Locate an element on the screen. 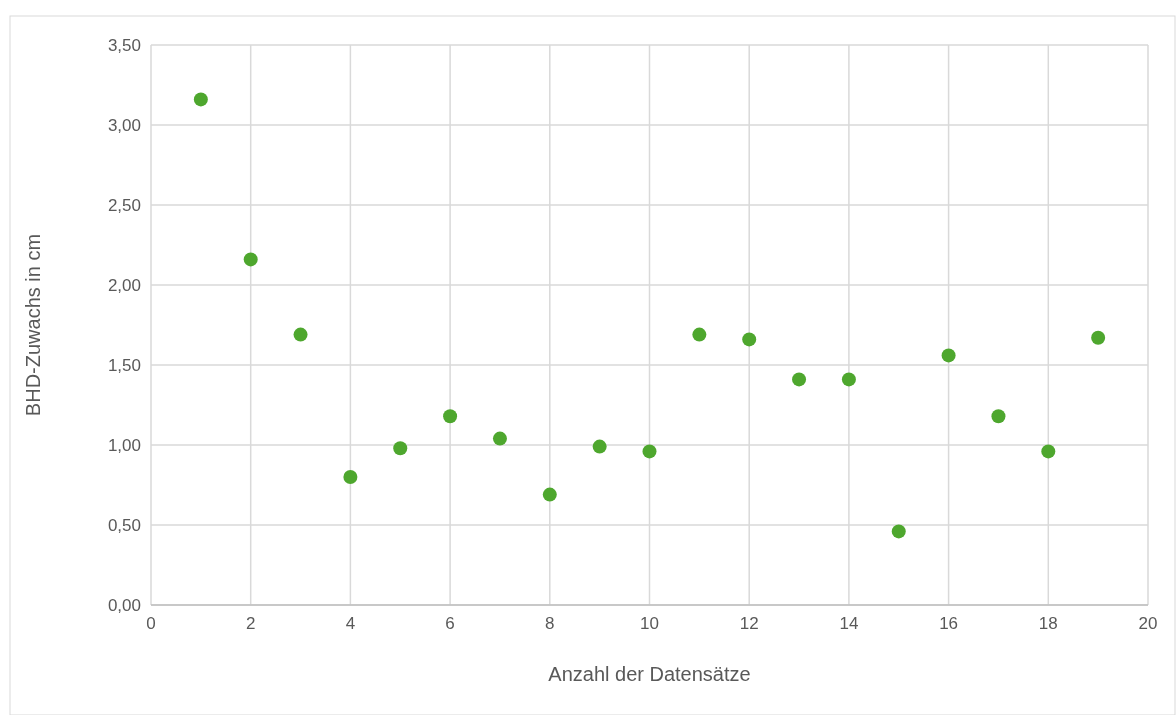  y-tick-label: 1,50 is located at coordinates (124, 365).